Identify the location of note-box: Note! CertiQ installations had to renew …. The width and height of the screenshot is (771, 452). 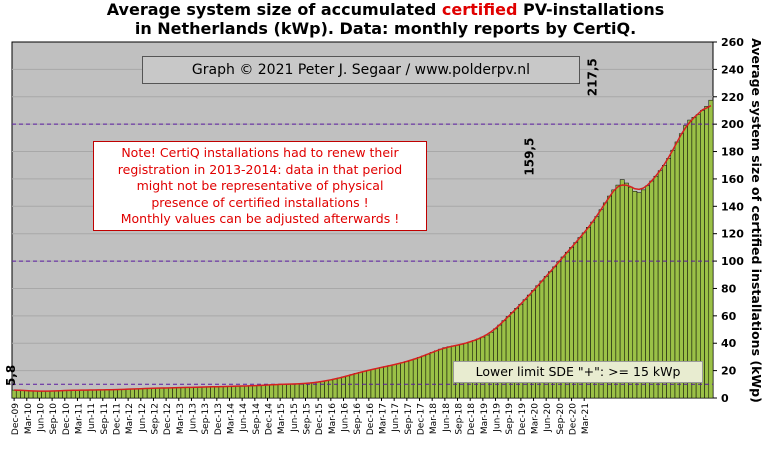
(260, 186).